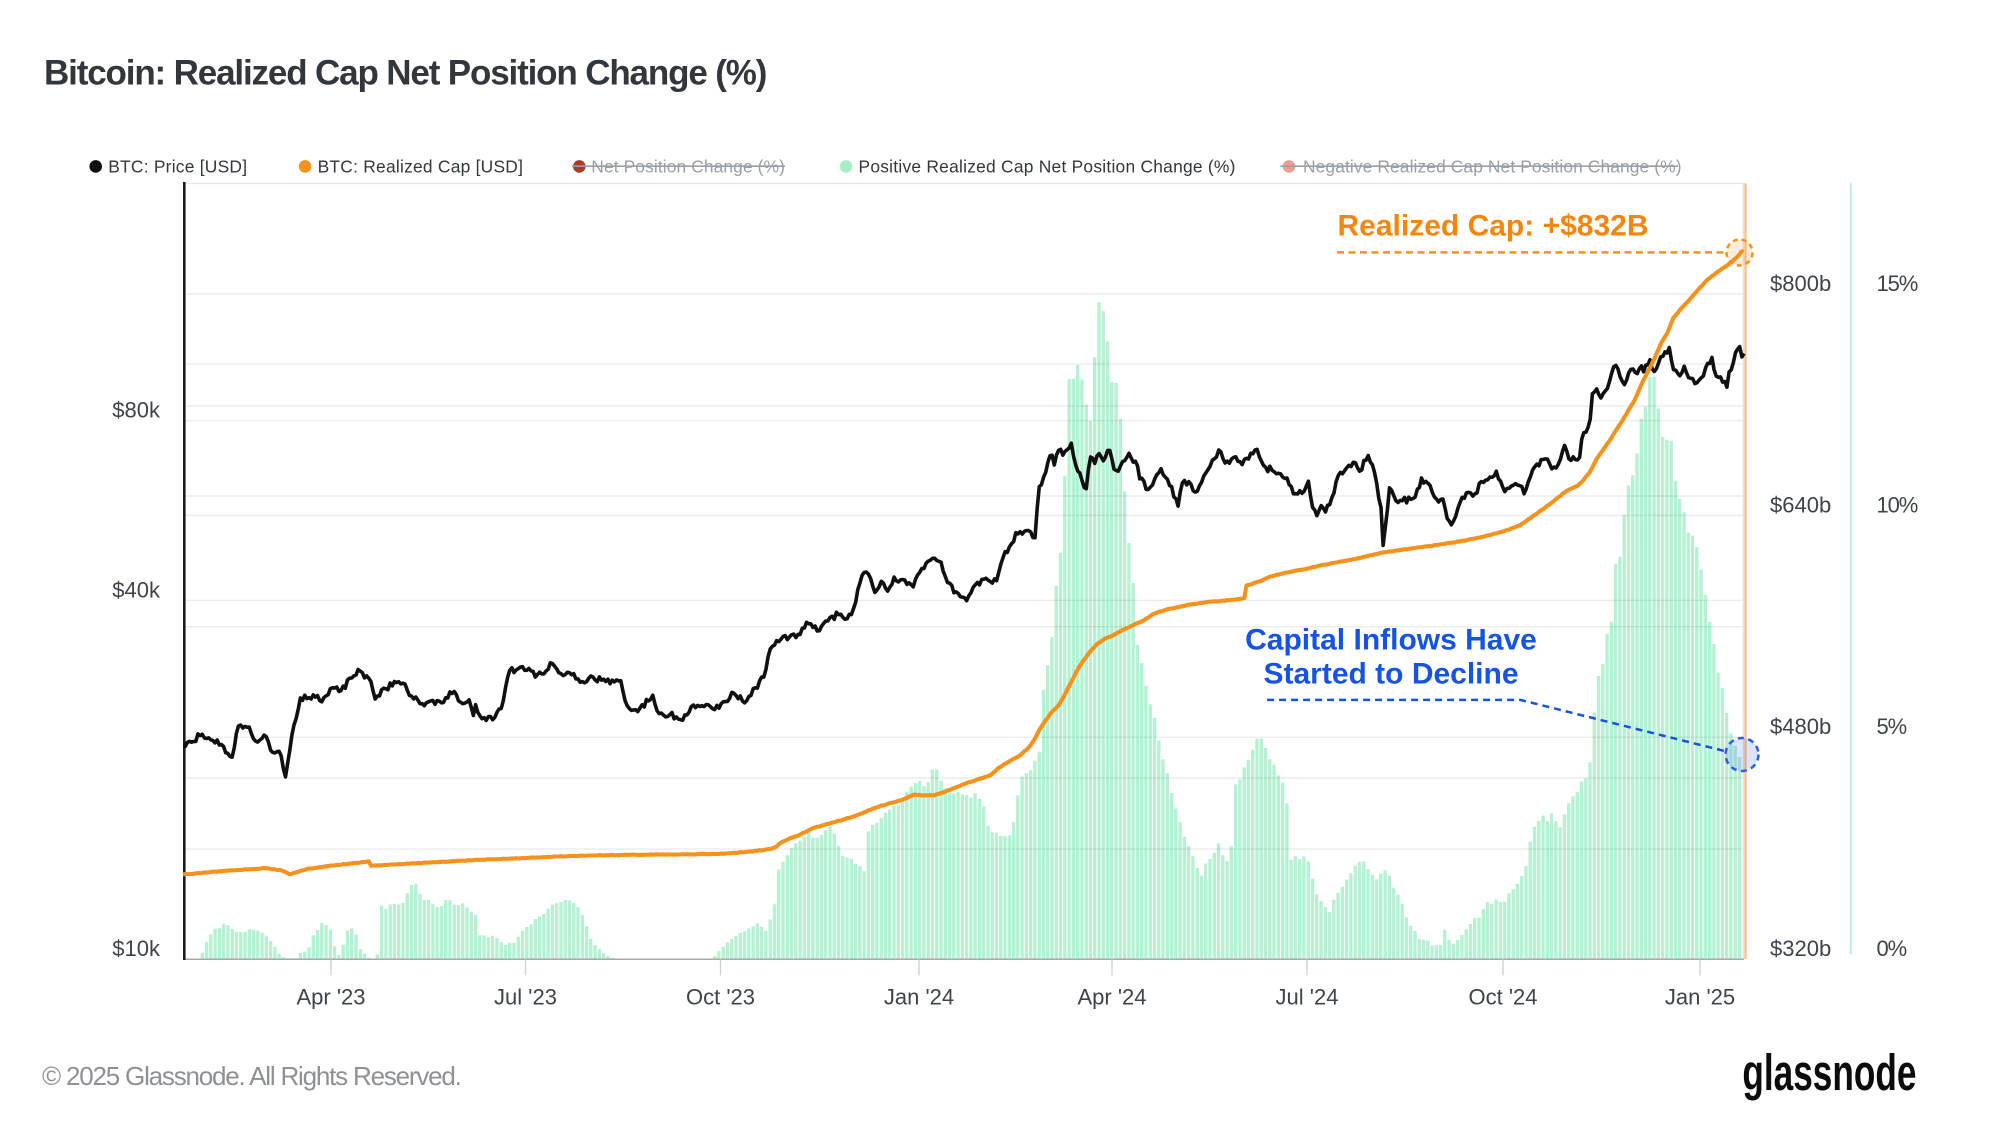 The image size is (2000, 1126). Describe the element at coordinates (919, 997) in the screenshot. I see `svg-text: Jan '24` at that location.